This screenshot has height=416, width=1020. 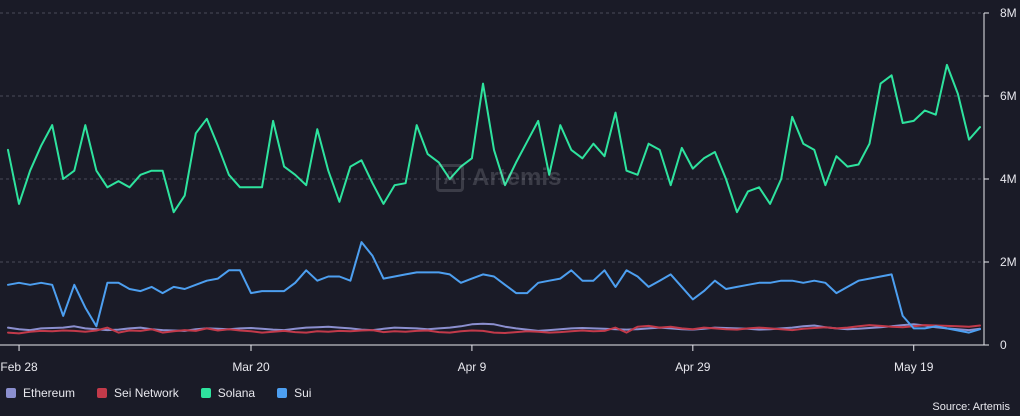 I want to click on y-tick-label: 2M, so click(x=1008, y=262).